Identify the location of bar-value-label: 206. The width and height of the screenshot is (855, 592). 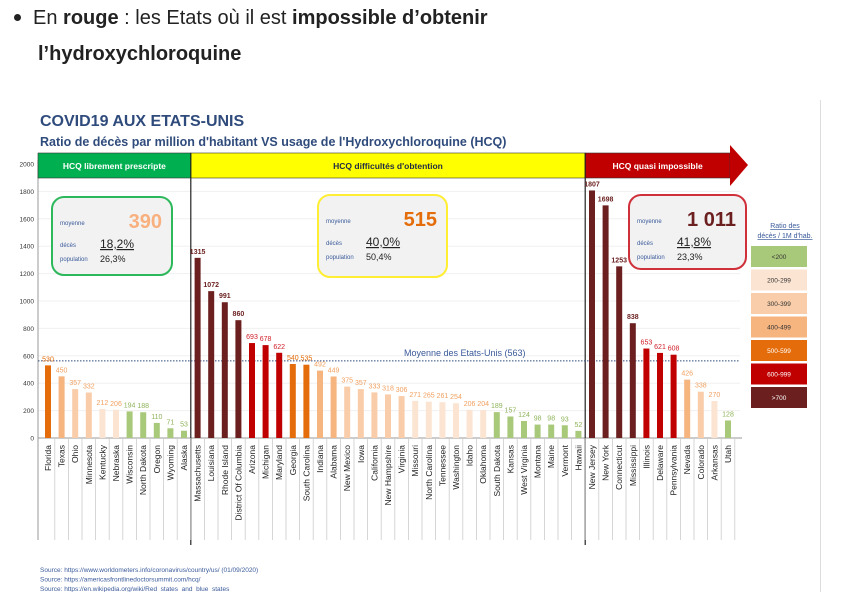
(470, 404).